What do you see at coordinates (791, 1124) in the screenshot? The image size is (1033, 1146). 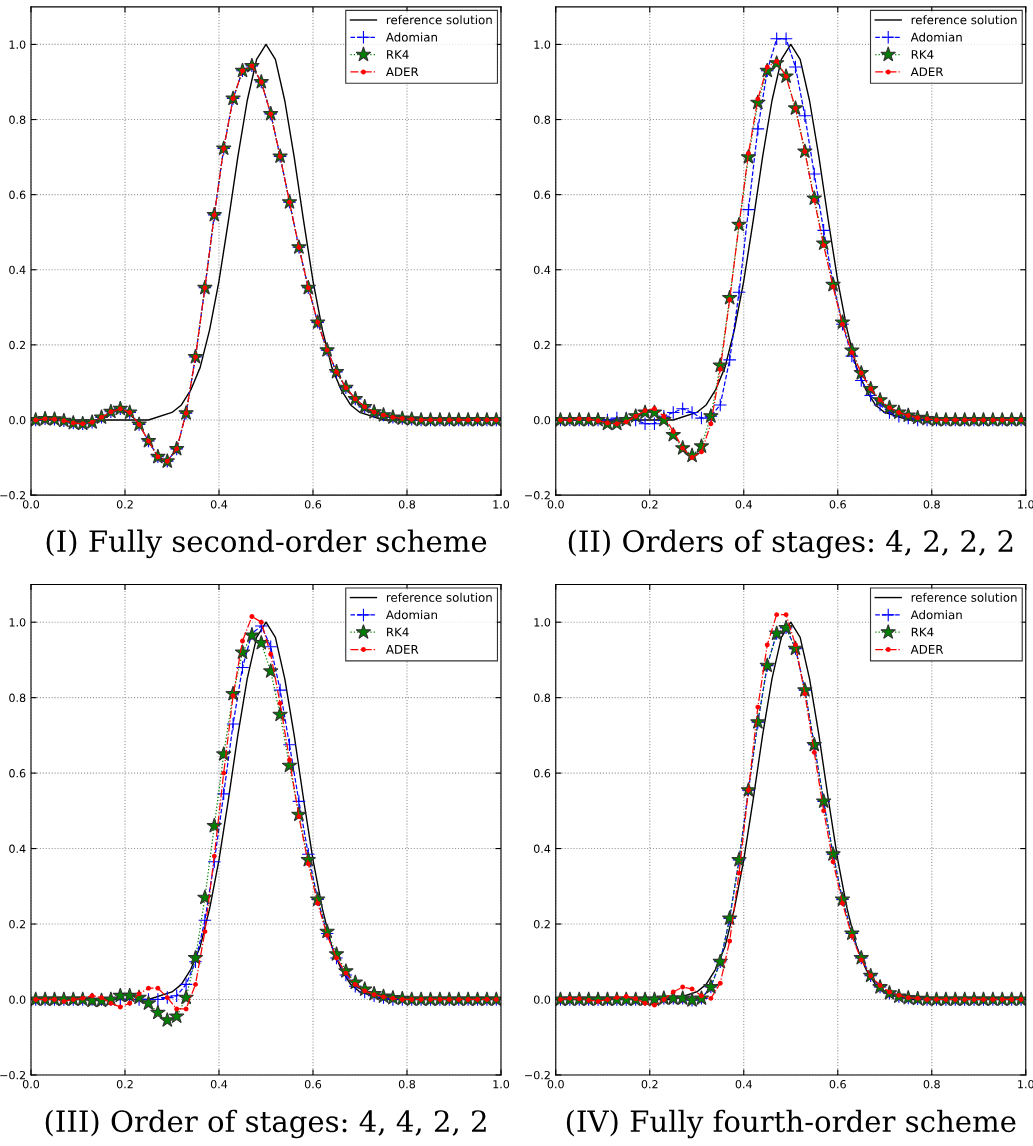 I see `text: (IV) Fully fourth-order scheme` at bounding box center [791, 1124].